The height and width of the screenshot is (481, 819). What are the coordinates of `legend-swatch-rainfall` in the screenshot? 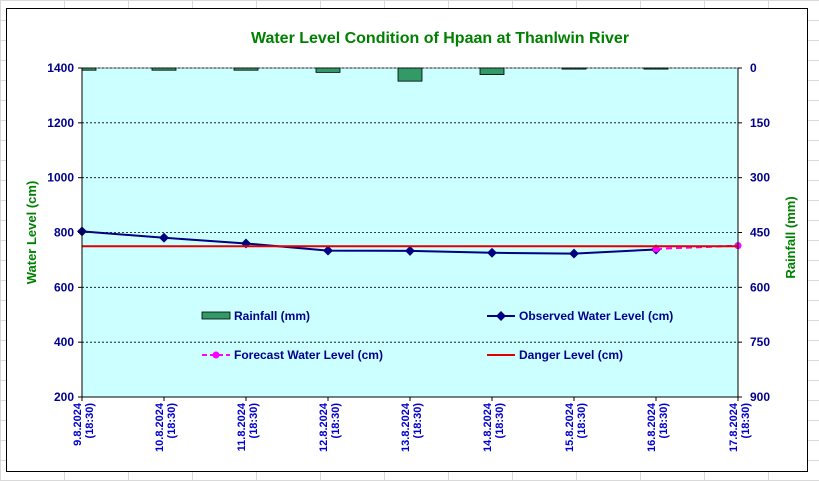 It's located at (216, 315).